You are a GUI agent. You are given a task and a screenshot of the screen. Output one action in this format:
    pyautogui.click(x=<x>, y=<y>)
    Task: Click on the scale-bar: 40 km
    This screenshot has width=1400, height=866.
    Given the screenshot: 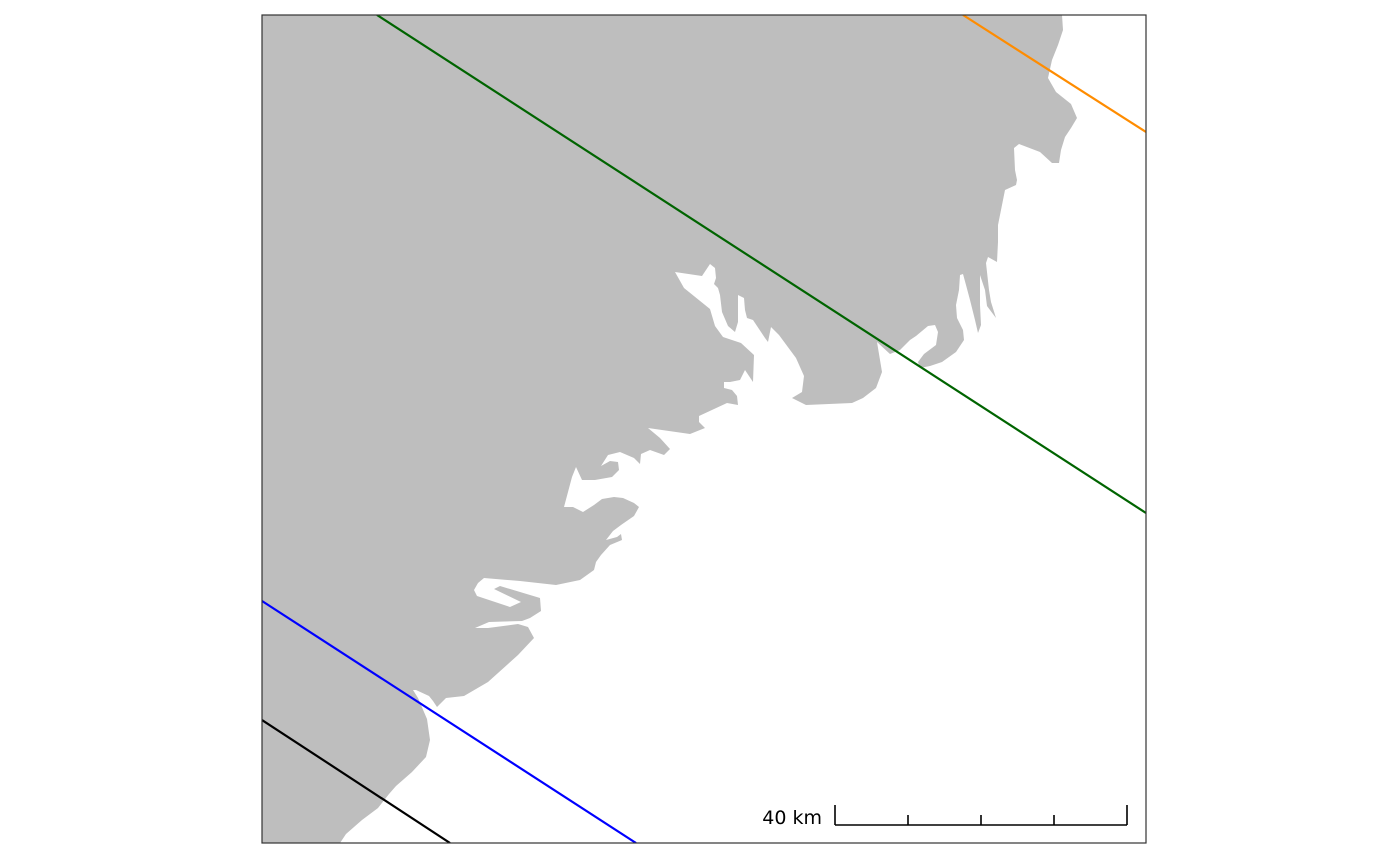 What is the action you would take?
    pyautogui.click(x=945, y=817)
    